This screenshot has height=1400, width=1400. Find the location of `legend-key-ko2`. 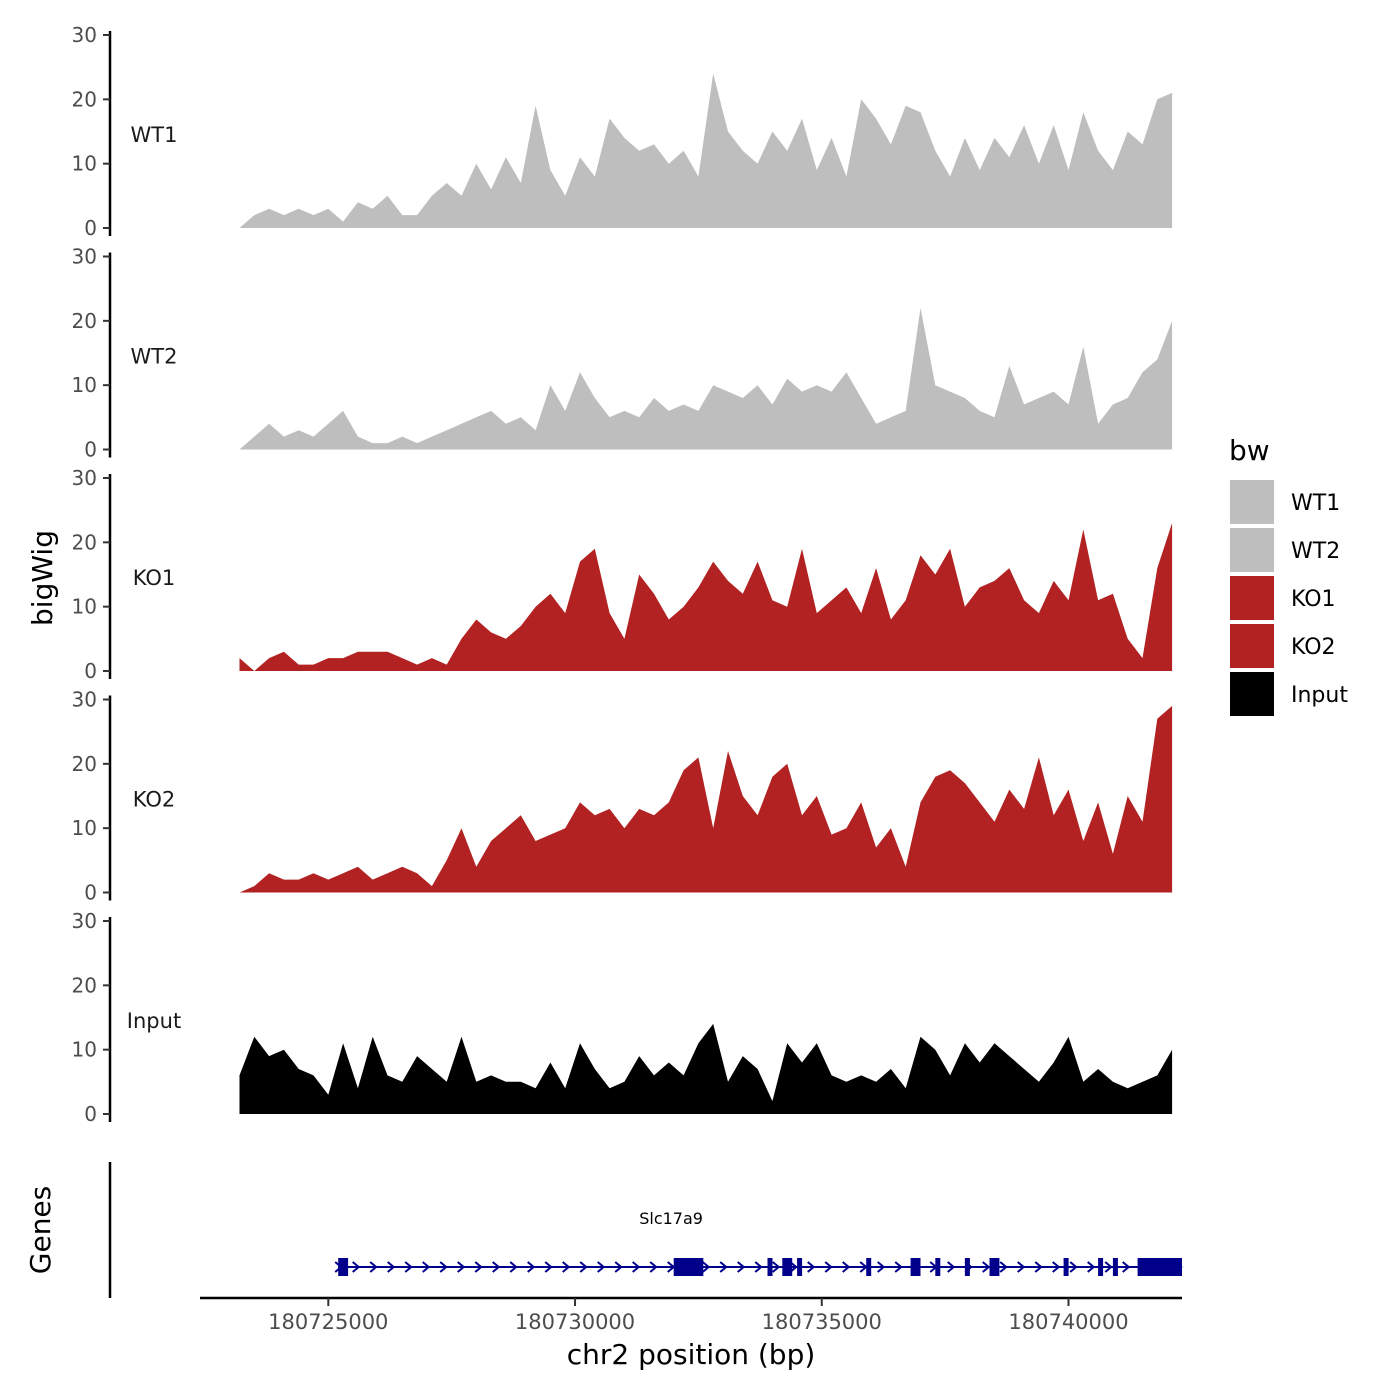

legend-key-ko2 is located at coordinates (1252, 646).